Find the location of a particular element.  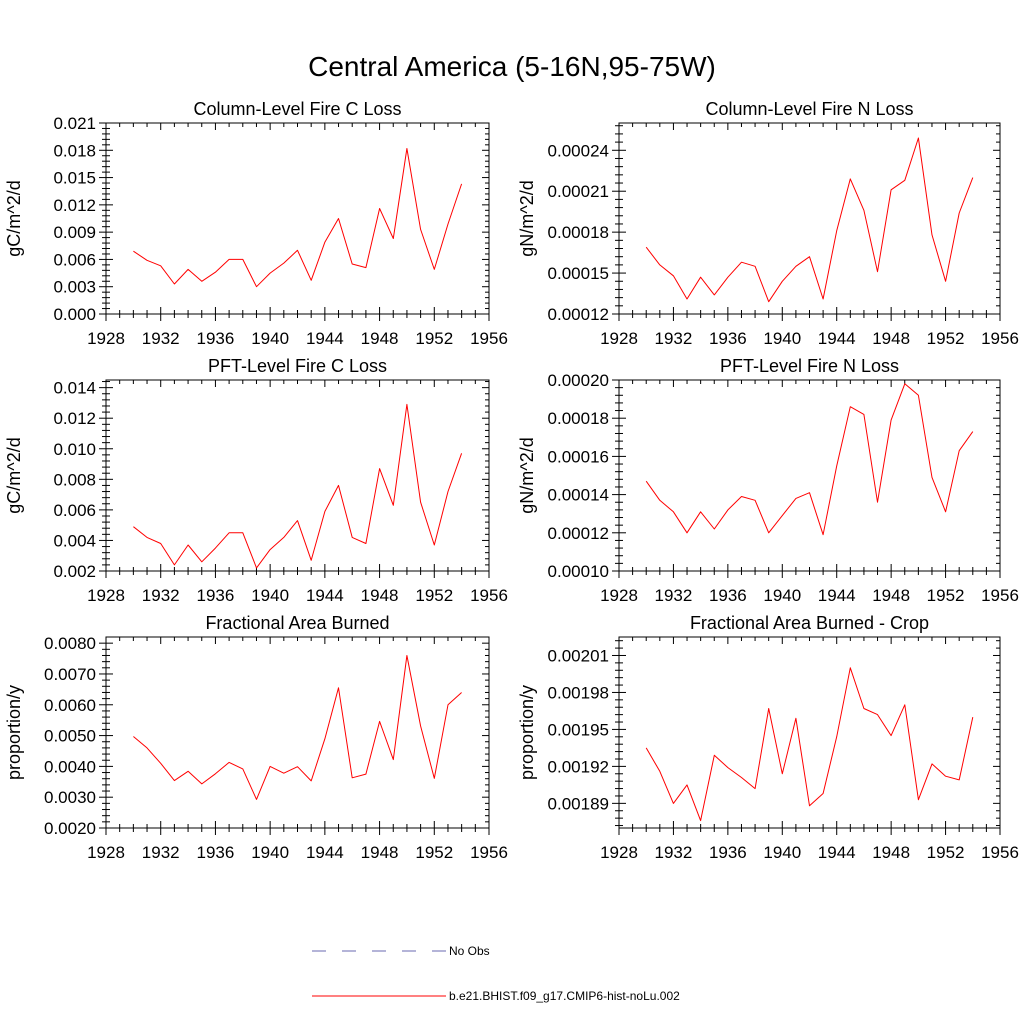

y-tick-label: 0.00016 is located at coordinates (578, 456).